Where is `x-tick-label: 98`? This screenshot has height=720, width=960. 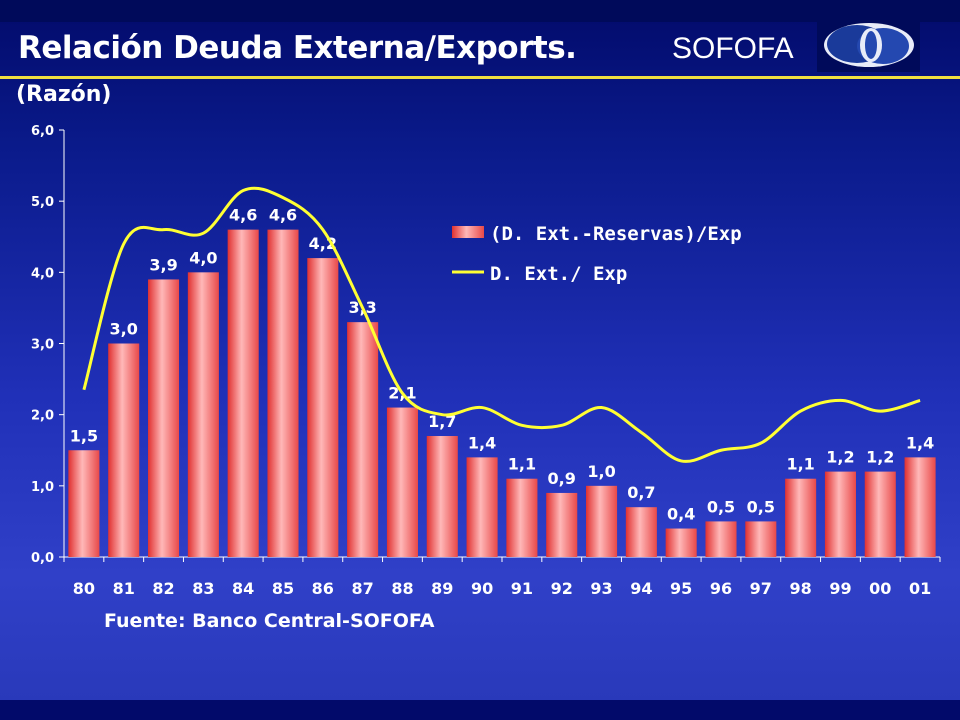 x-tick-label: 98 is located at coordinates (801, 588).